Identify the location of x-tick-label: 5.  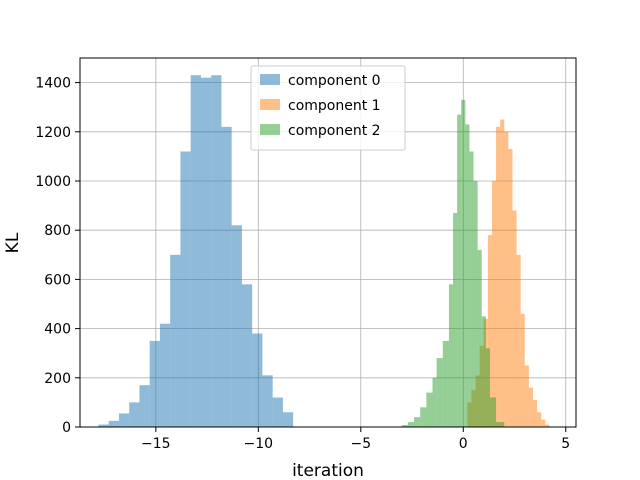
(565, 444).